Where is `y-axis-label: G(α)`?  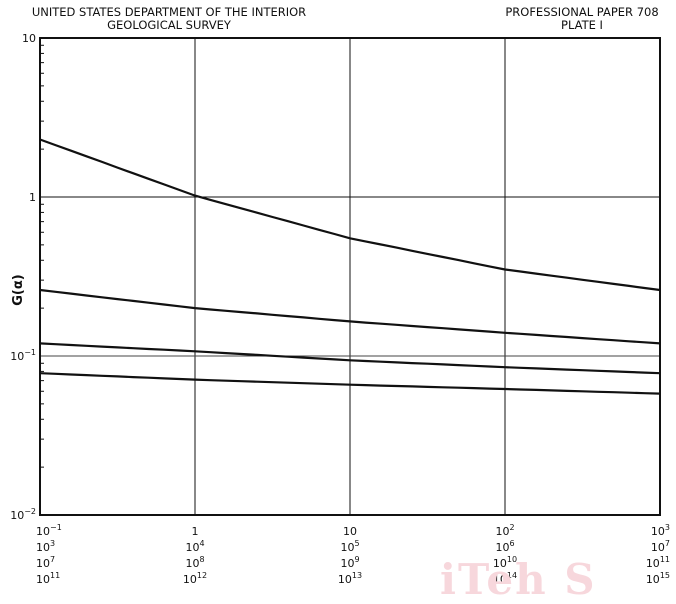
y-axis-label: G(α) is located at coordinates (18, 289).